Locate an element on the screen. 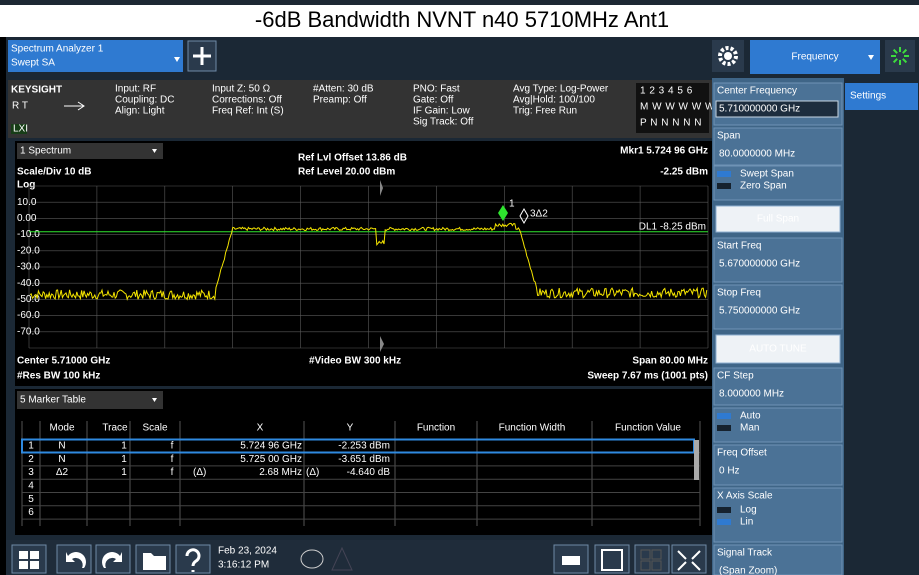 Image resolution: width=919 pixels, height=575 pixels. row-x: 5.724 96 GHz is located at coordinates (271, 446).